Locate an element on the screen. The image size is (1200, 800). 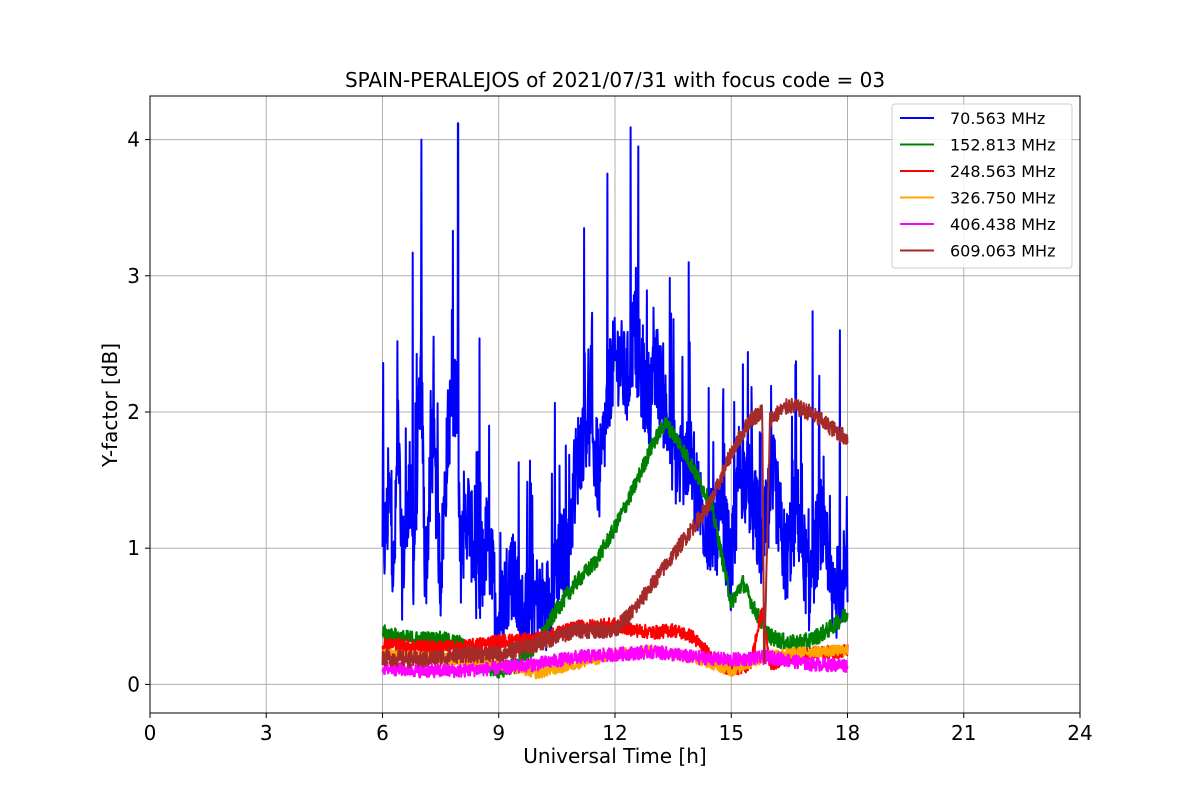
legend-entry: 609.063 MHz is located at coordinates (1002, 251).